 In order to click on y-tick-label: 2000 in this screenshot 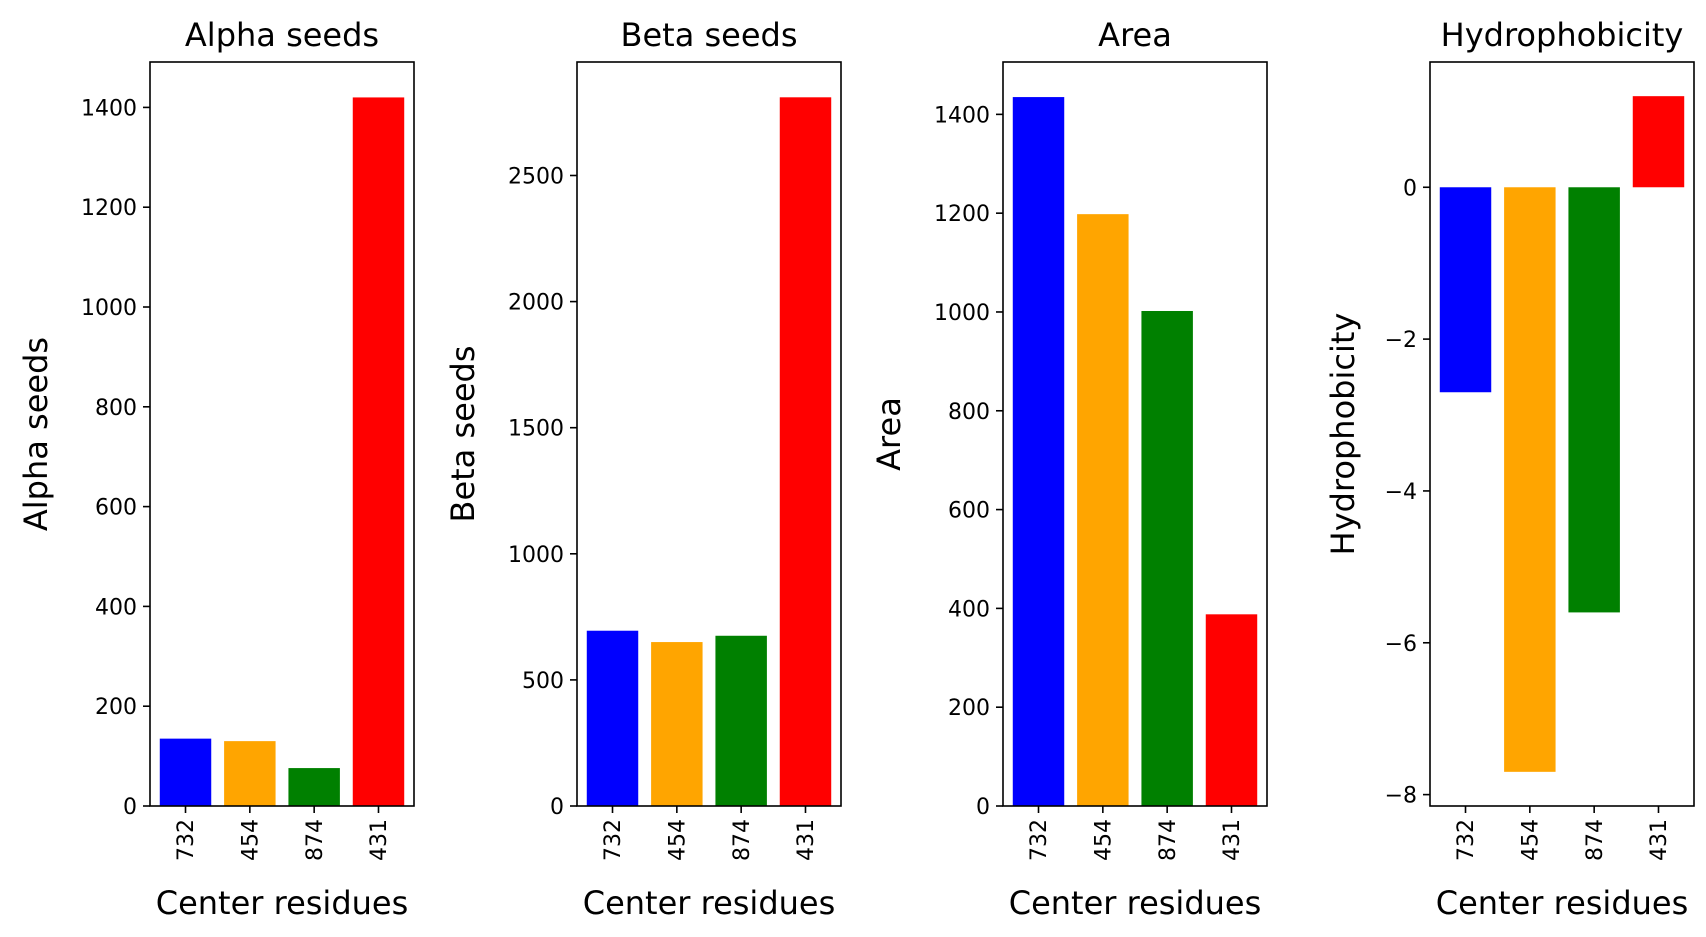, I will do `click(536, 303)`.